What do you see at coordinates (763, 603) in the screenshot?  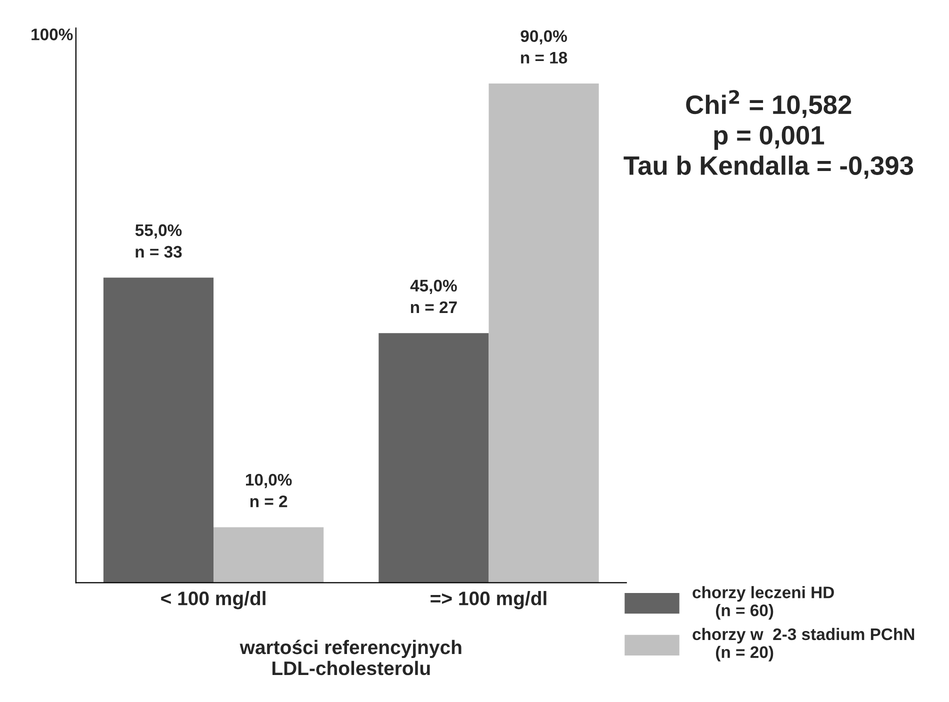 I see `legend-label: chorzy leczeni HD (n = 60)` at bounding box center [763, 603].